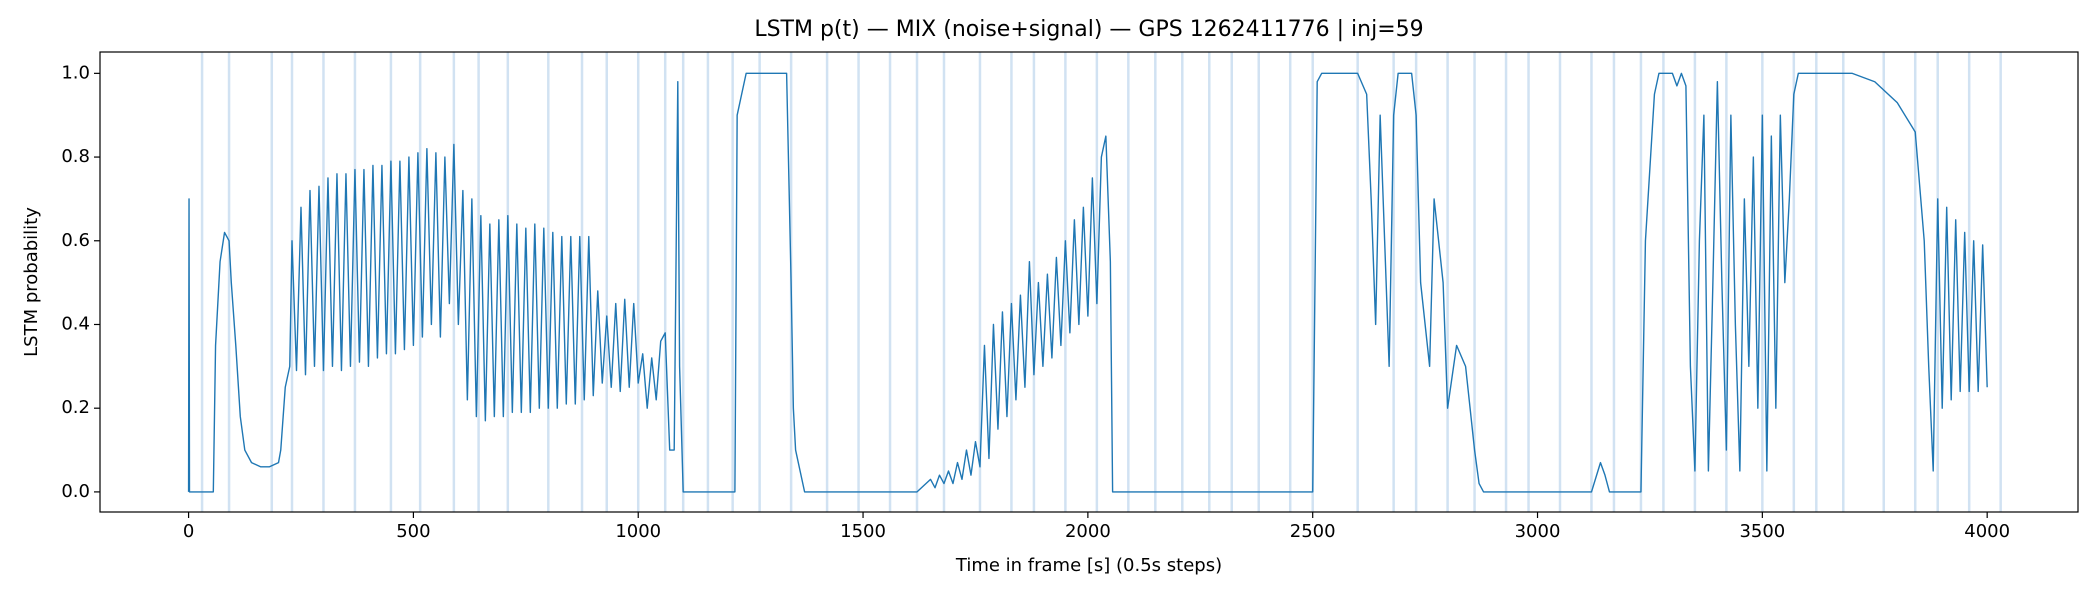  Describe the element at coordinates (863, 531) in the screenshot. I see `x-tick-label: 1500` at that location.